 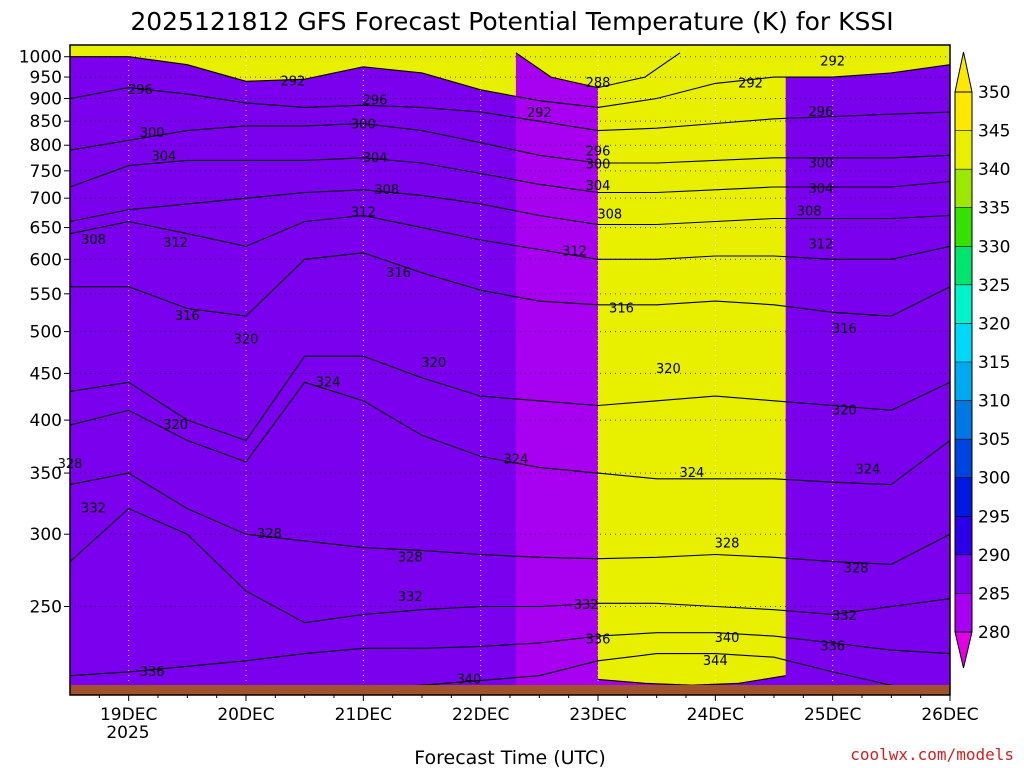 What do you see at coordinates (538, 710) in the screenshot?
I see `x-axis: 19DEC 20DEC 21DEC 22DEC 23DEC 24DEC 25DEC 26DEC` at bounding box center [538, 710].